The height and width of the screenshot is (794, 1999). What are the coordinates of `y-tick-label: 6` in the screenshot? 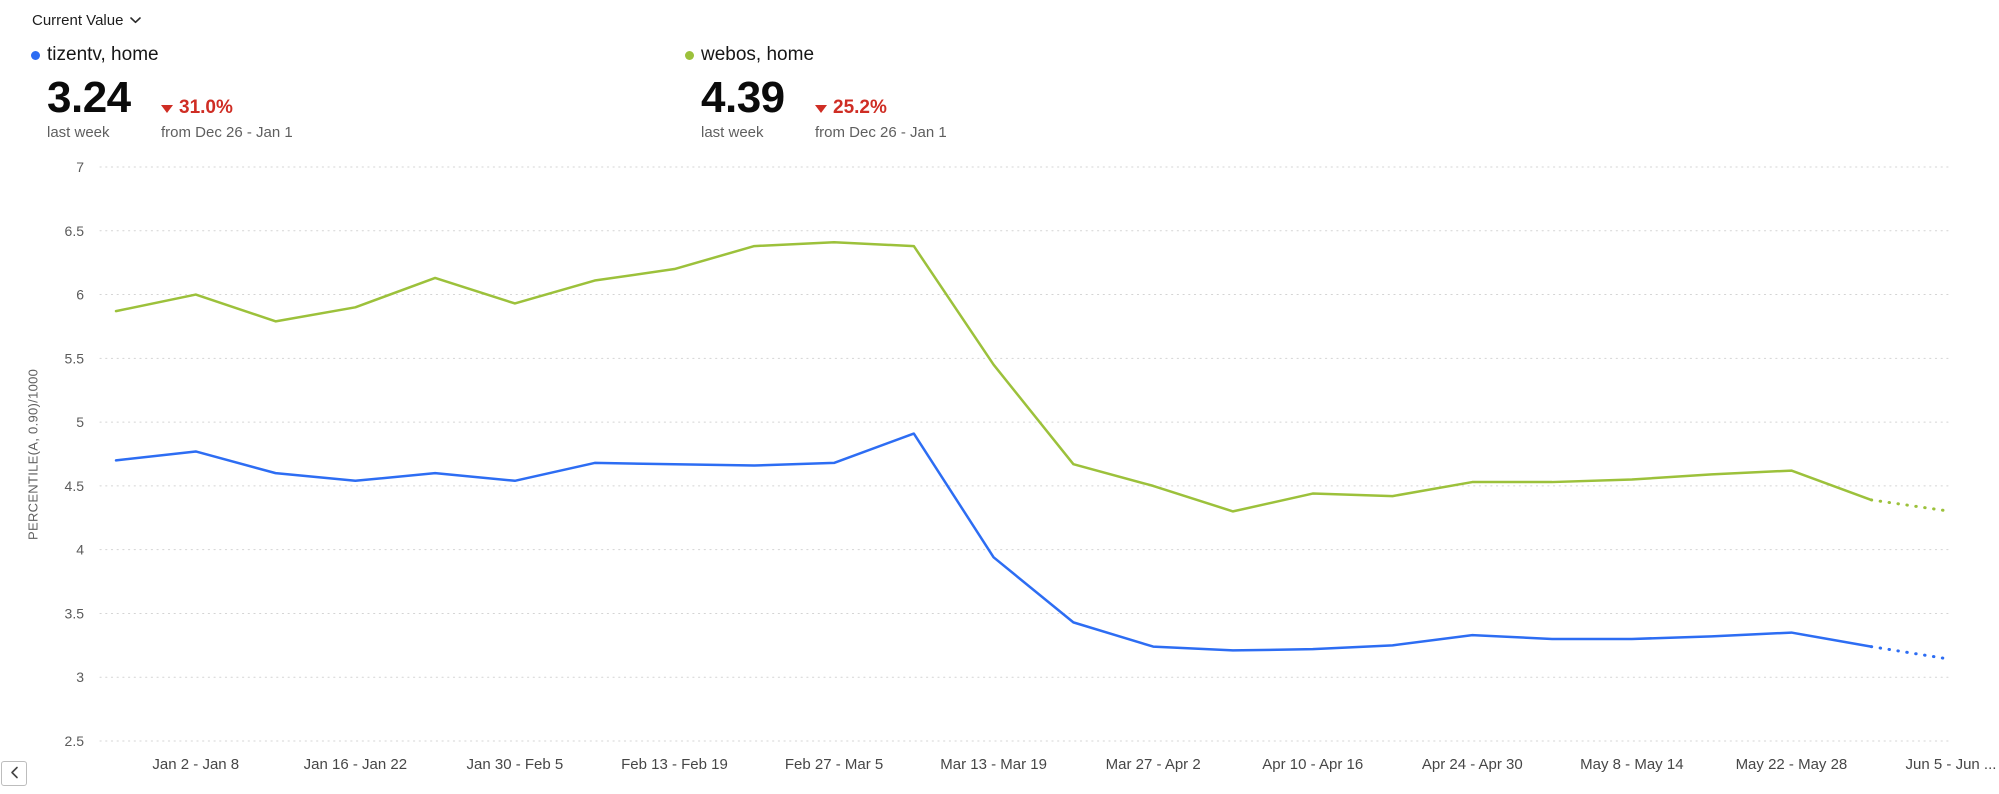 It's located at (80, 295).